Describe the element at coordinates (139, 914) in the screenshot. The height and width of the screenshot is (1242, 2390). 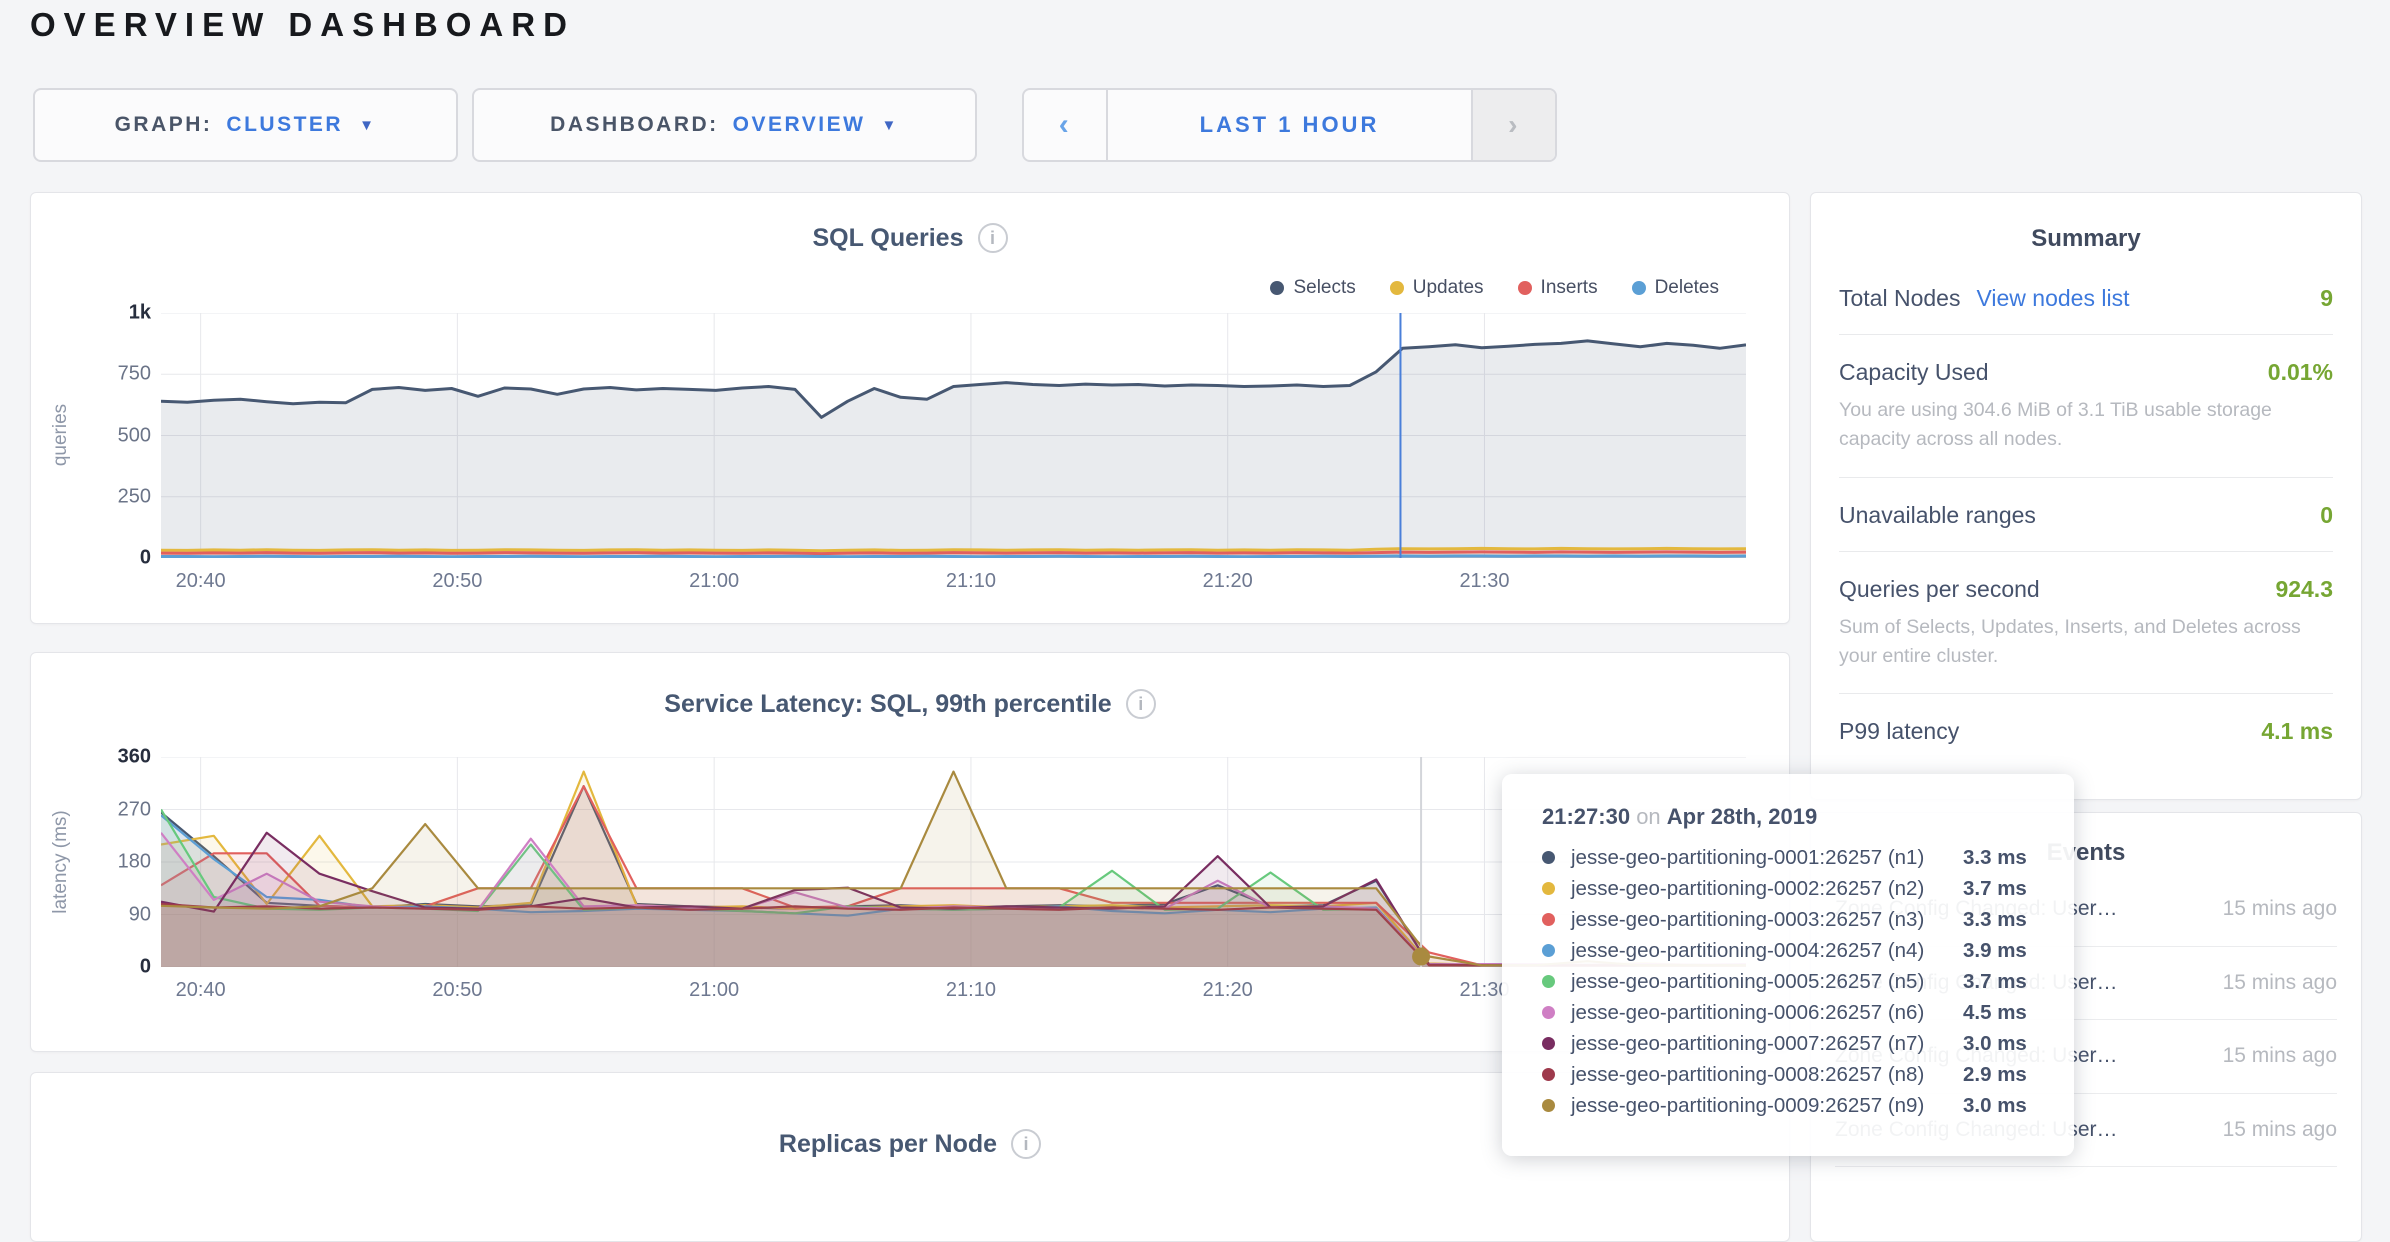
I see `y-tick-label: 90` at that location.